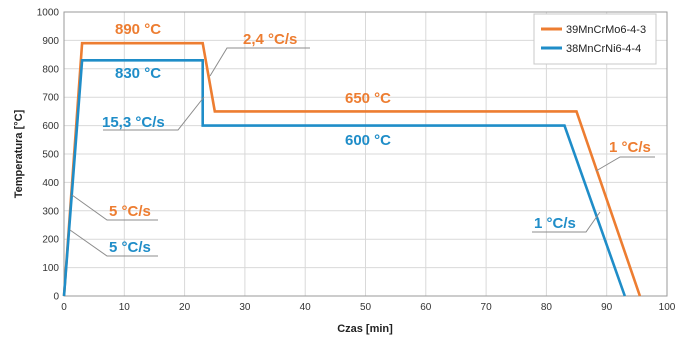 This screenshot has width=688, height=338. I want to click on y-axis-ticks: 0 100 200 300 400 500 600 700 800 900 1000, so click(48, 155).